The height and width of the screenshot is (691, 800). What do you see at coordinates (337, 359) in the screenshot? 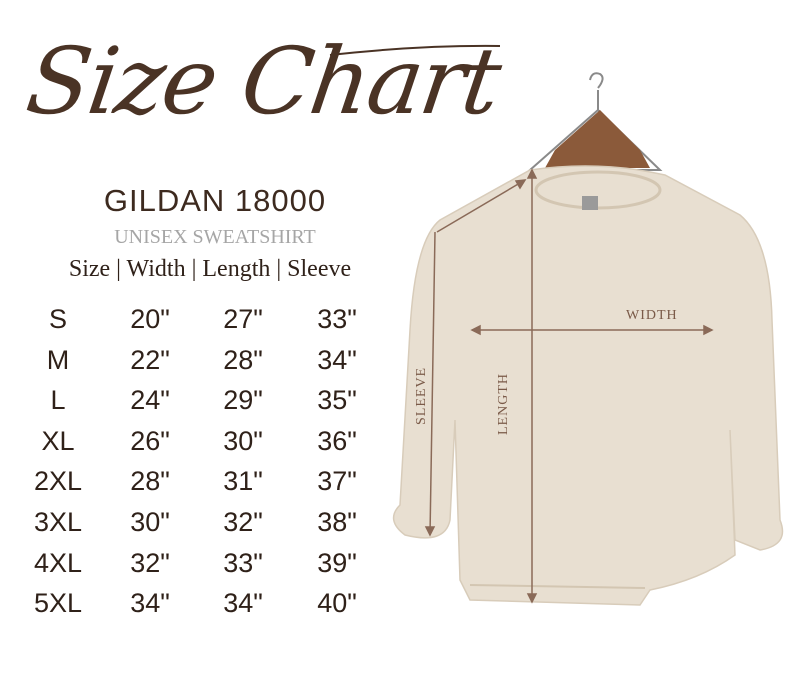
I see `cell-sleeve: 34"` at bounding box center [337, 359].